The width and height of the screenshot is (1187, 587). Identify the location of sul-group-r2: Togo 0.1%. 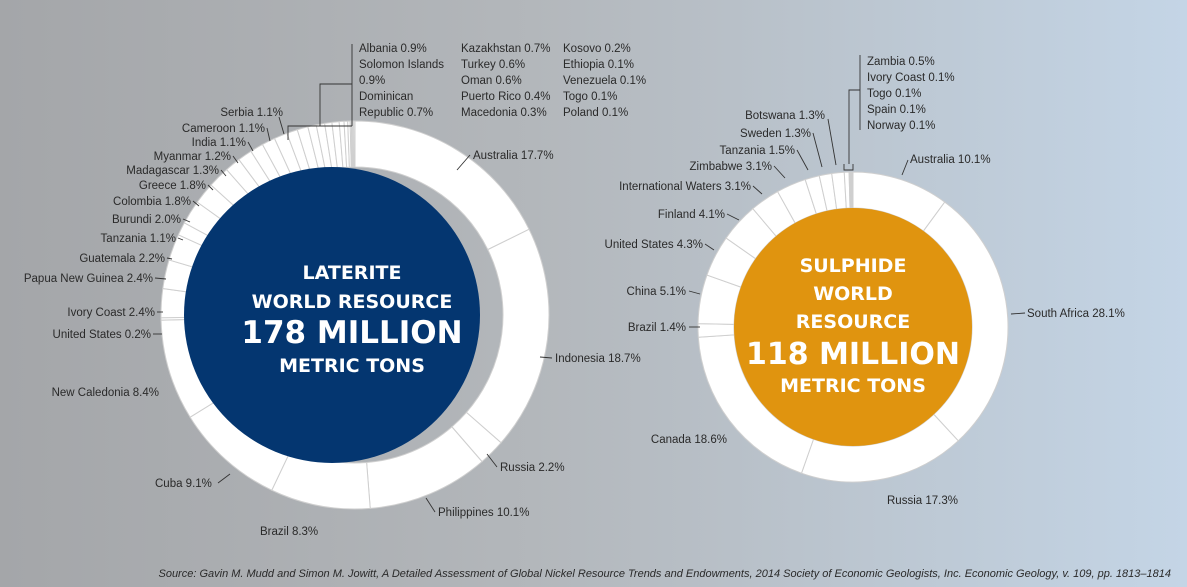
(894, 94).